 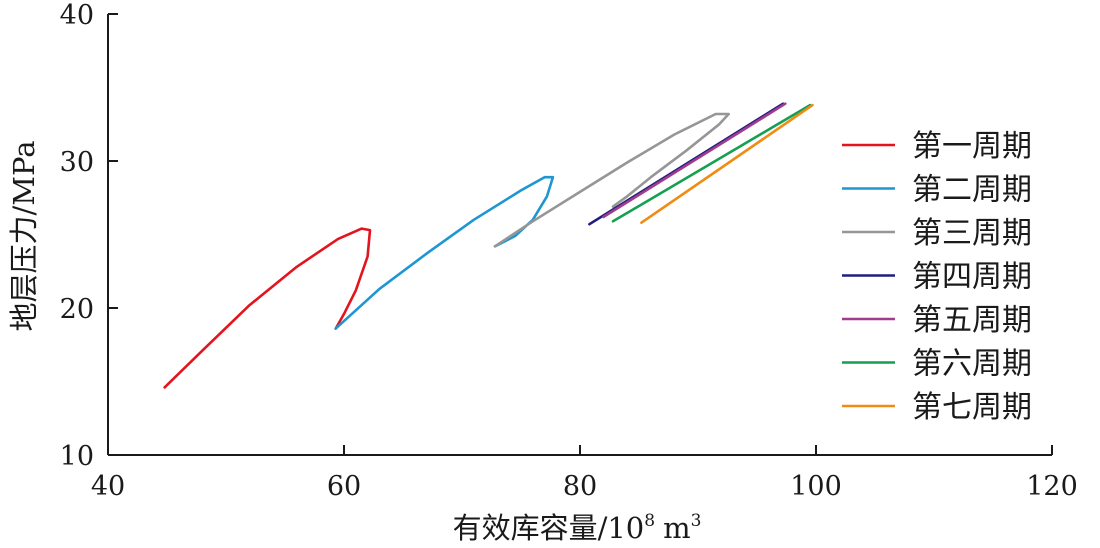 What do you see at coordinates (972, 320) in the screenshot?
I see `legend-label-5: 第五周期` at bounding box center [972, 320].